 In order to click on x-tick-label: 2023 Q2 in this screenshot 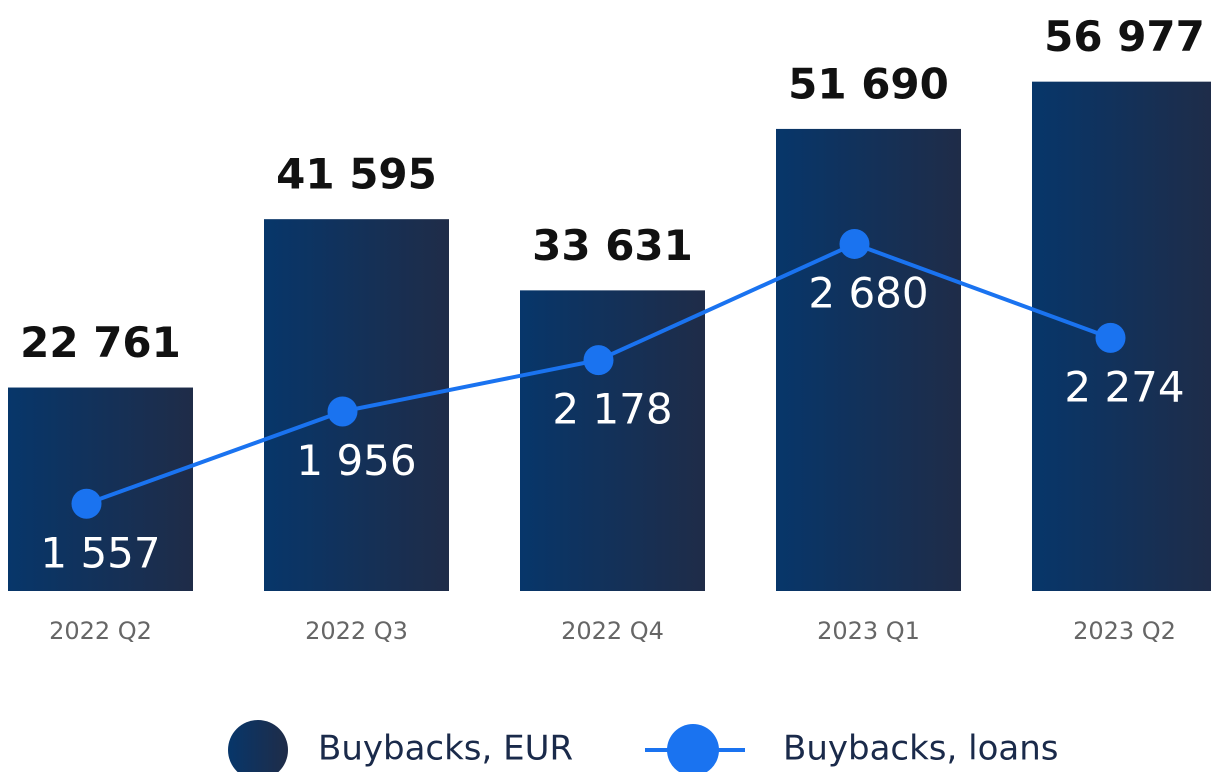, I will do `click(1124, 631)`.